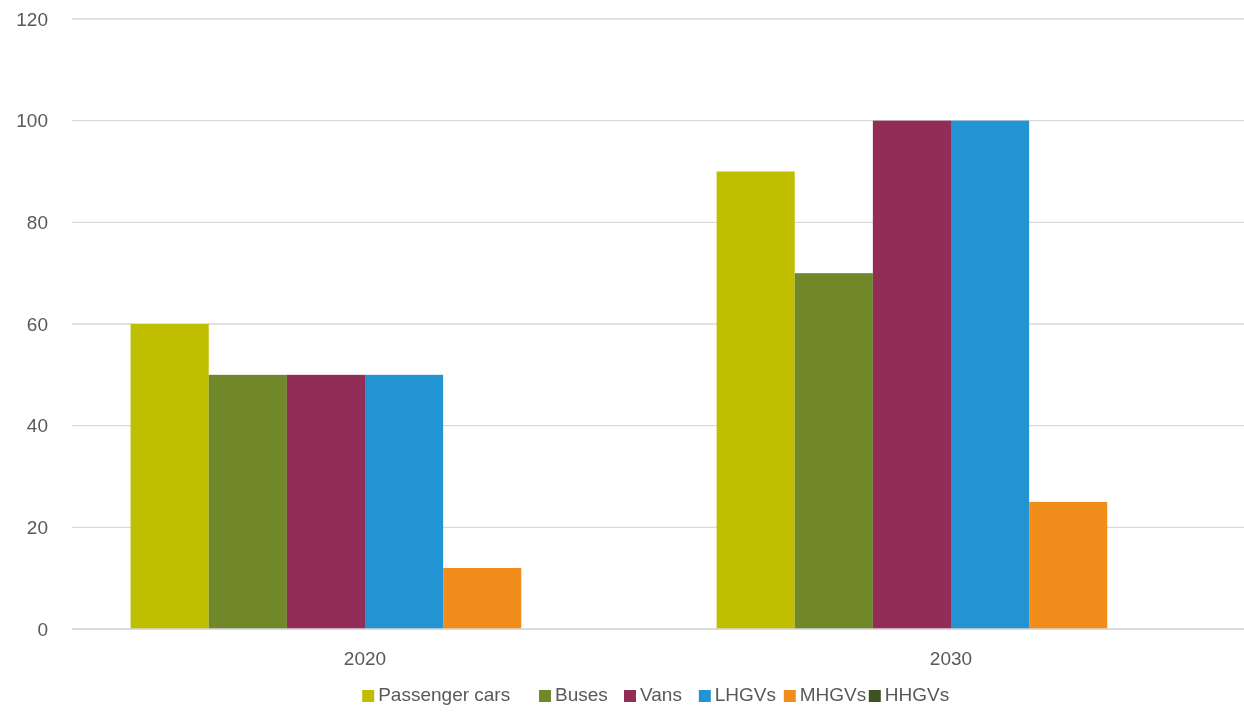 This screenshot has height=721, width=1244. I want to click on legend-label: Vans, so click(661, 694).